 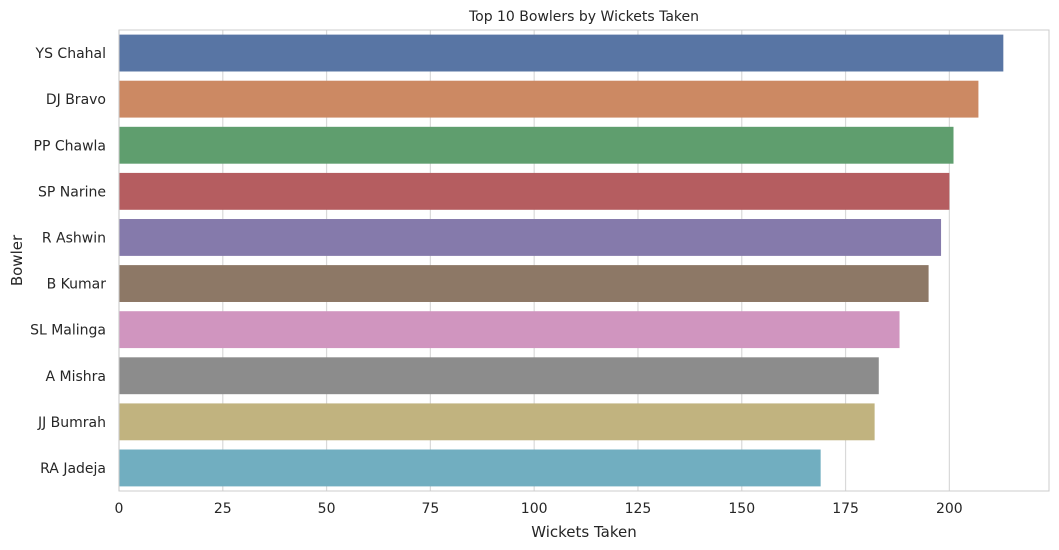 I want to click on y-tick-label: JJ Bumrah, so click(x=71, y=423).